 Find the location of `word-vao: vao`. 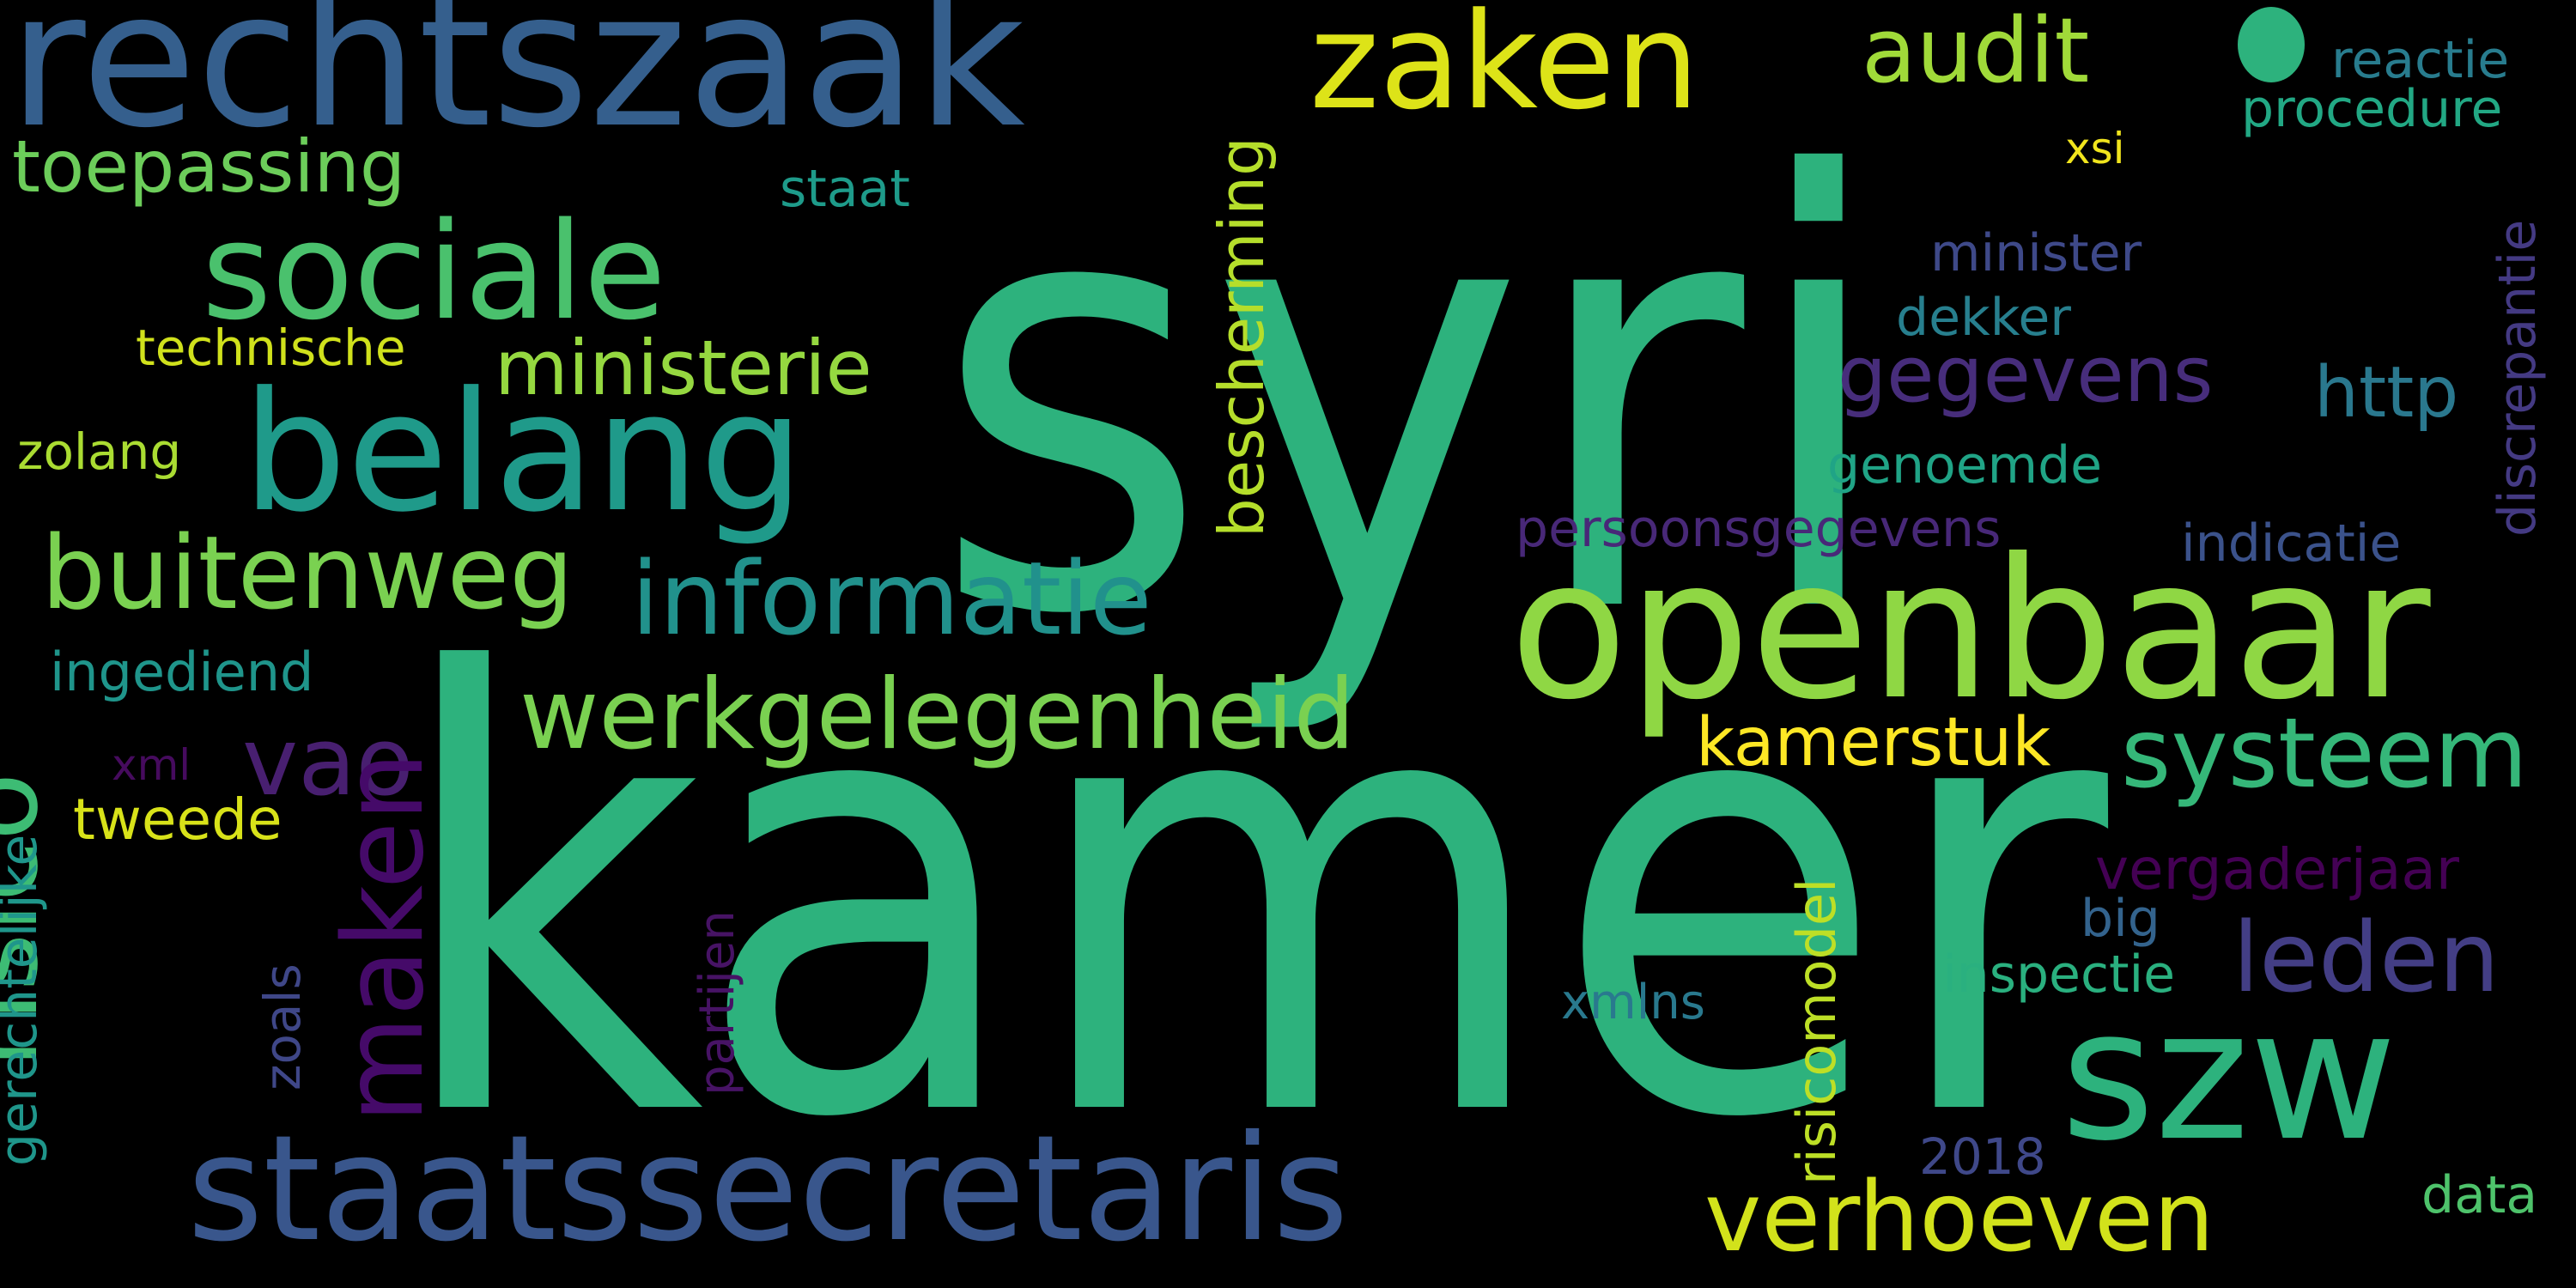

word-vao: vao is located at coordinates (328, 762).